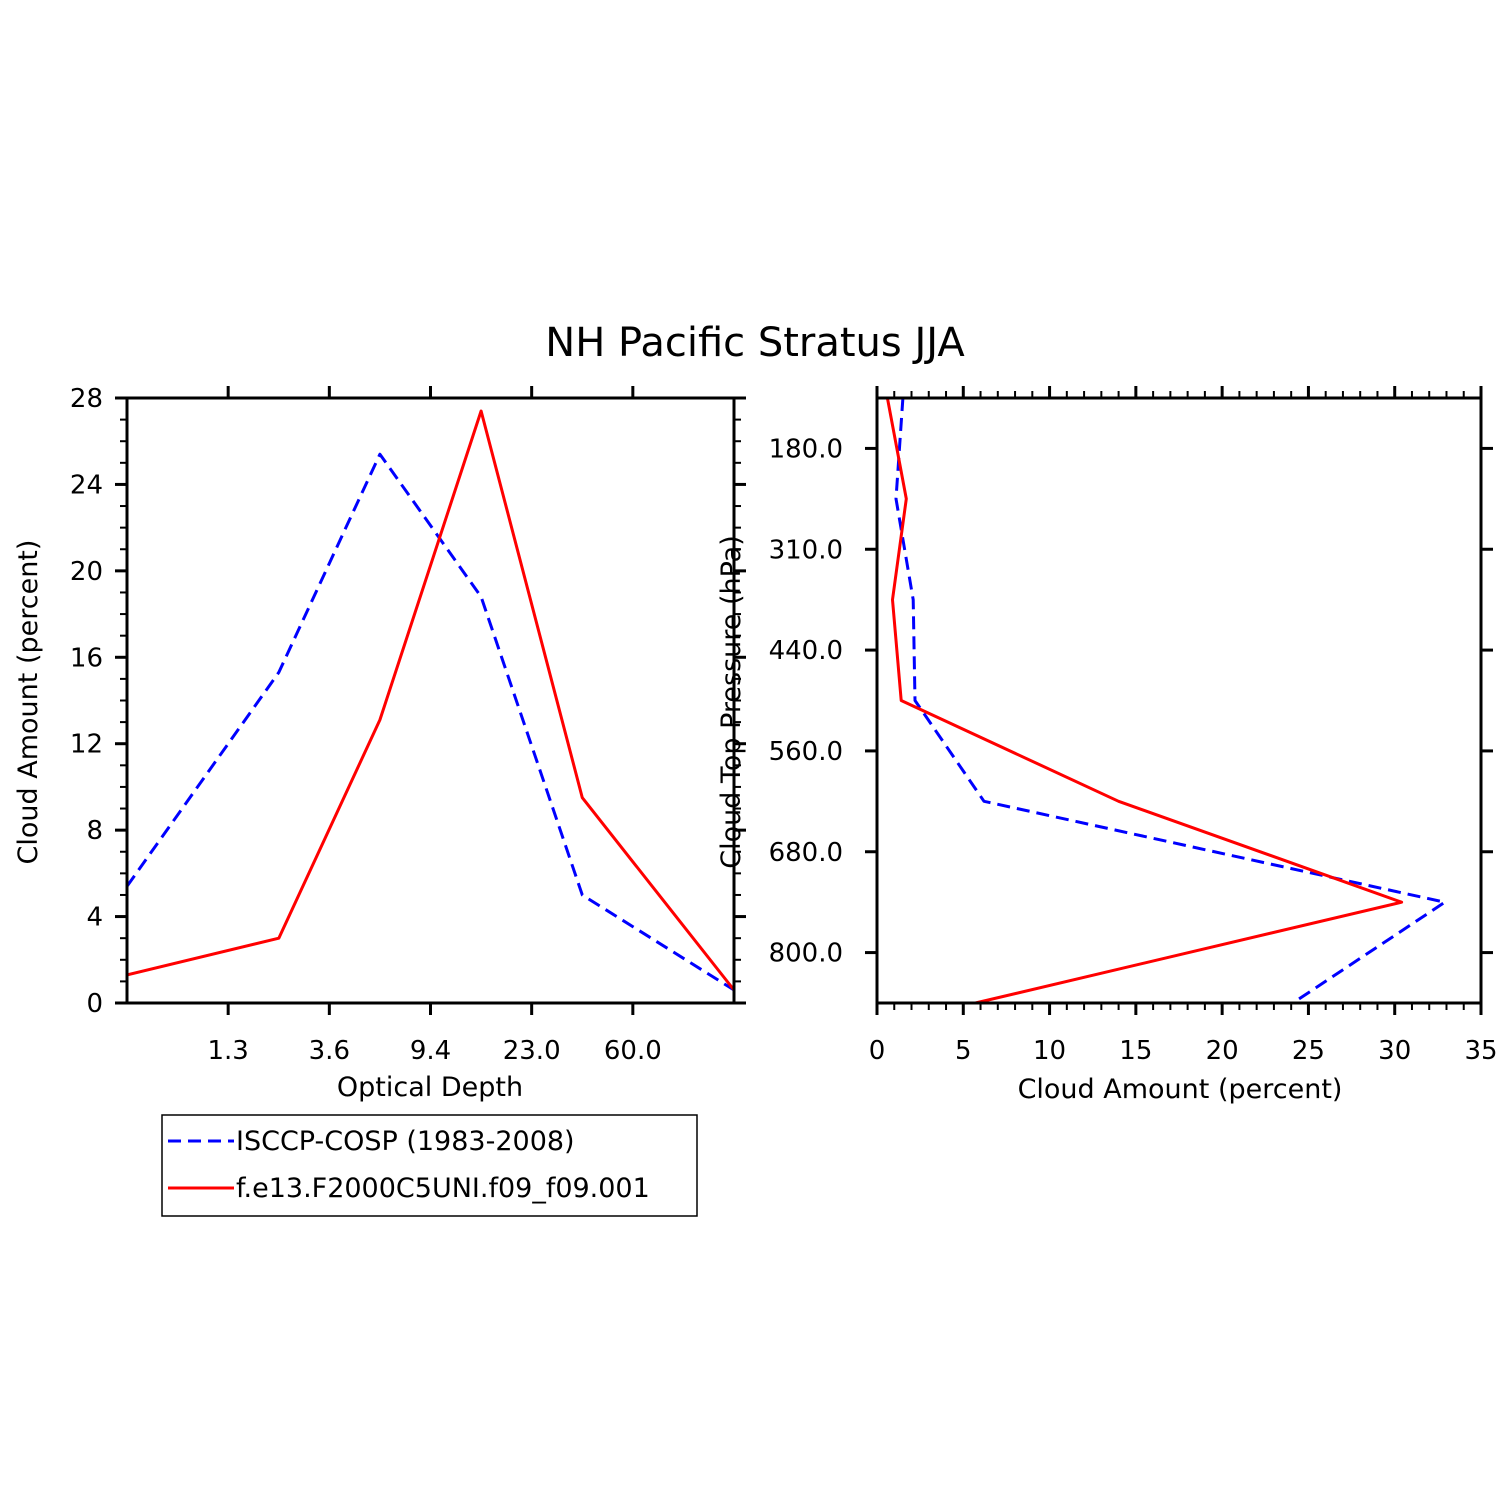 The image size is (1510, 1510). Describe the element at coordinates (963, 1051) in the screenshot. I see `right-x-tick-label: 5` at that location.